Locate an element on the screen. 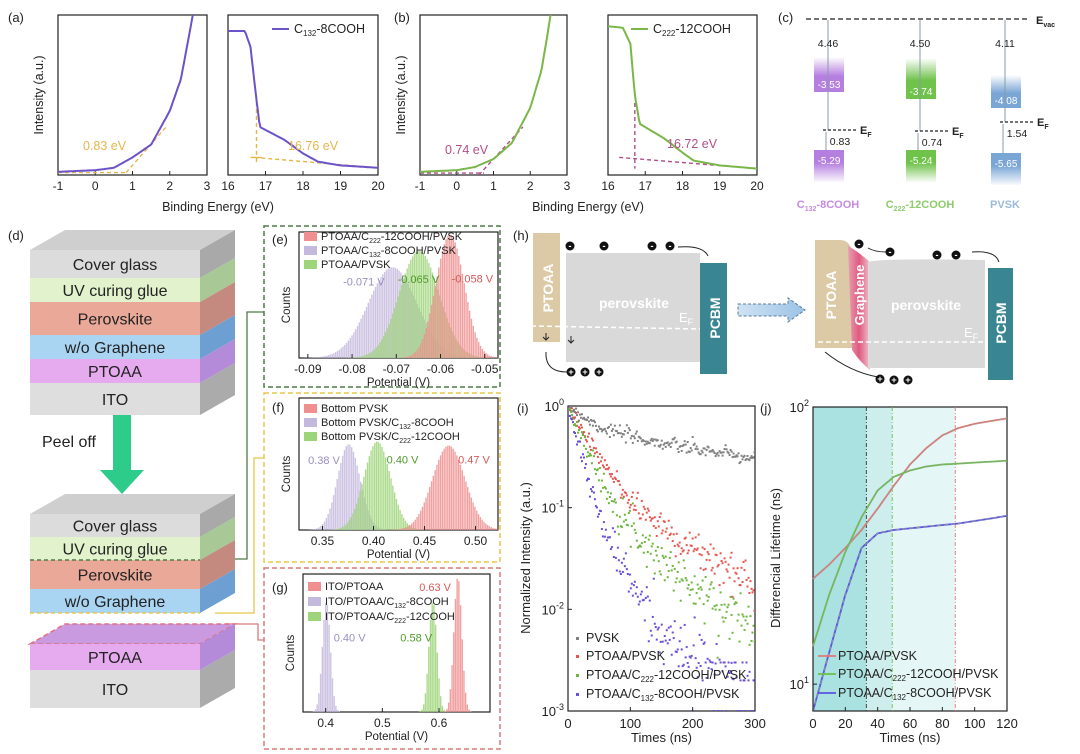 The width and height of the screenshot is (1080, 754). hole-sign: + is located at coordinates (893, 380).